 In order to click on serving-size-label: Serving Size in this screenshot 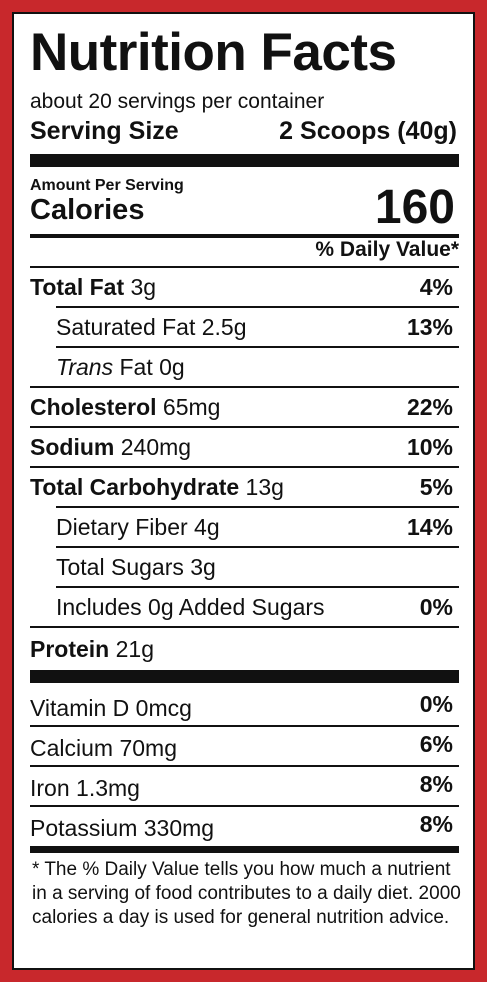, I will do `click(104, 131)`.